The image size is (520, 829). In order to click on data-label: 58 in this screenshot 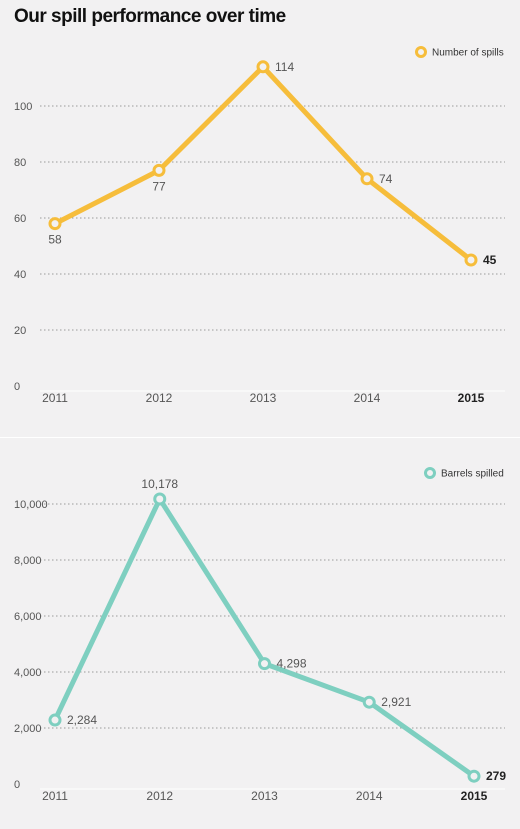, I will do `click(55, 240)`.